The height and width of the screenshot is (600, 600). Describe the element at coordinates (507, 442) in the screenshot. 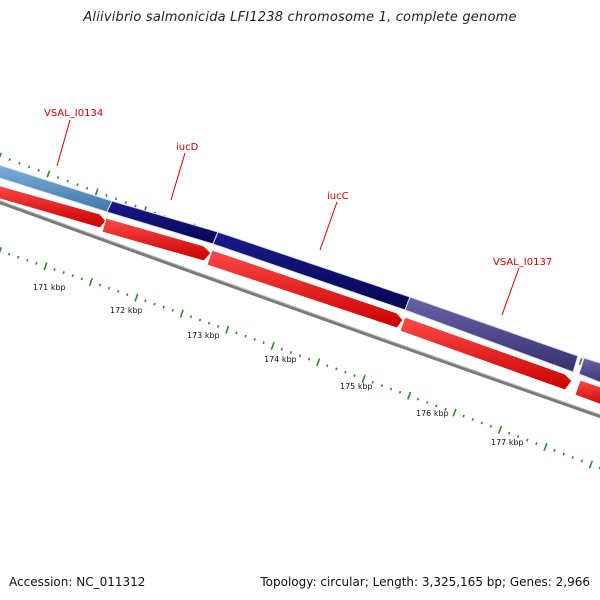

I see `scale-label-177: 177 kbp` at that location.